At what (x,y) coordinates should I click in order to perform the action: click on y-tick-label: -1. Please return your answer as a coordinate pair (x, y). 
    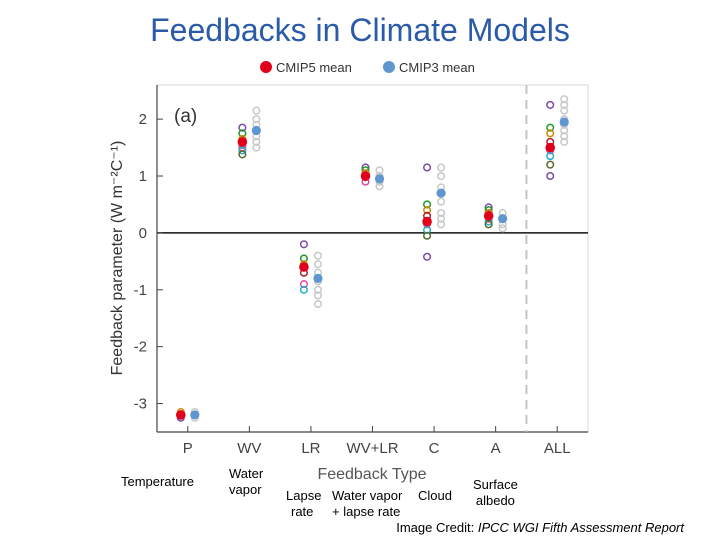
    Looking at the image, I should click on (140, 290).